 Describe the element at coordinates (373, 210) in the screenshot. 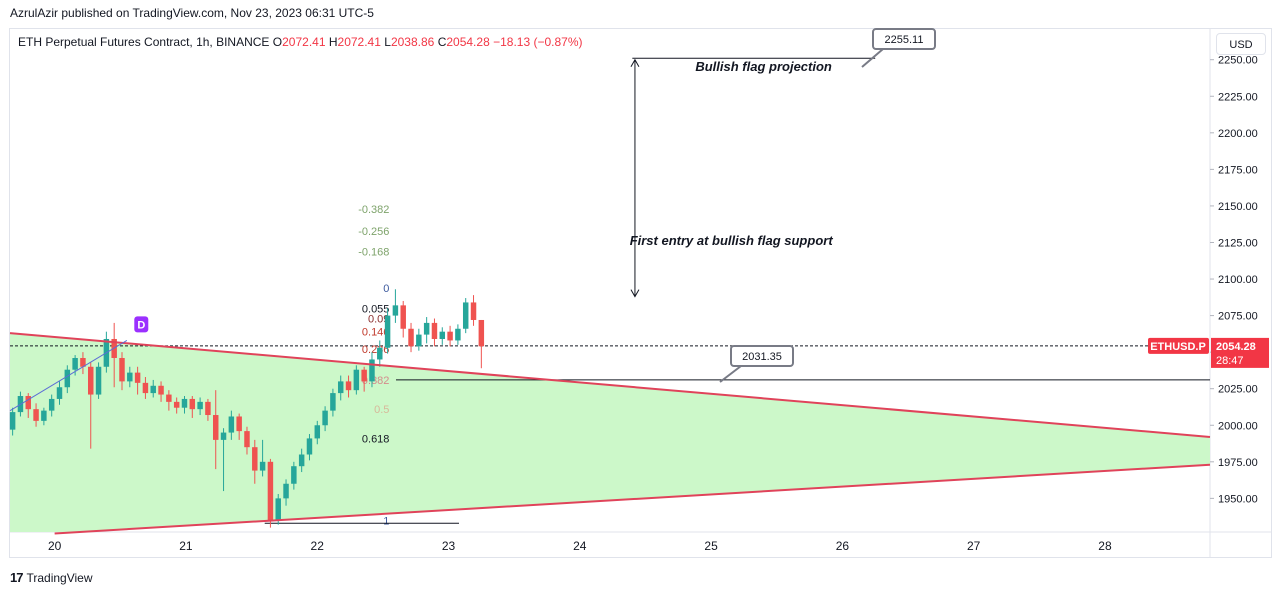

I see `fib-level-label: -0.382` at that location.